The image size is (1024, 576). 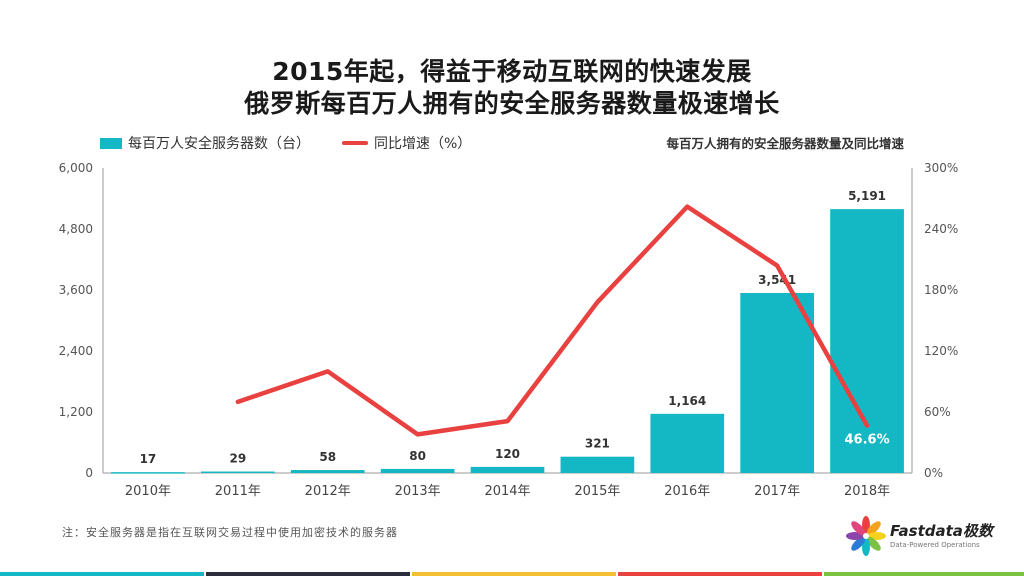 I want to click on fastdata-logo: Fastdata极数 Data-Powered Operations, so click(x=919, y=536).